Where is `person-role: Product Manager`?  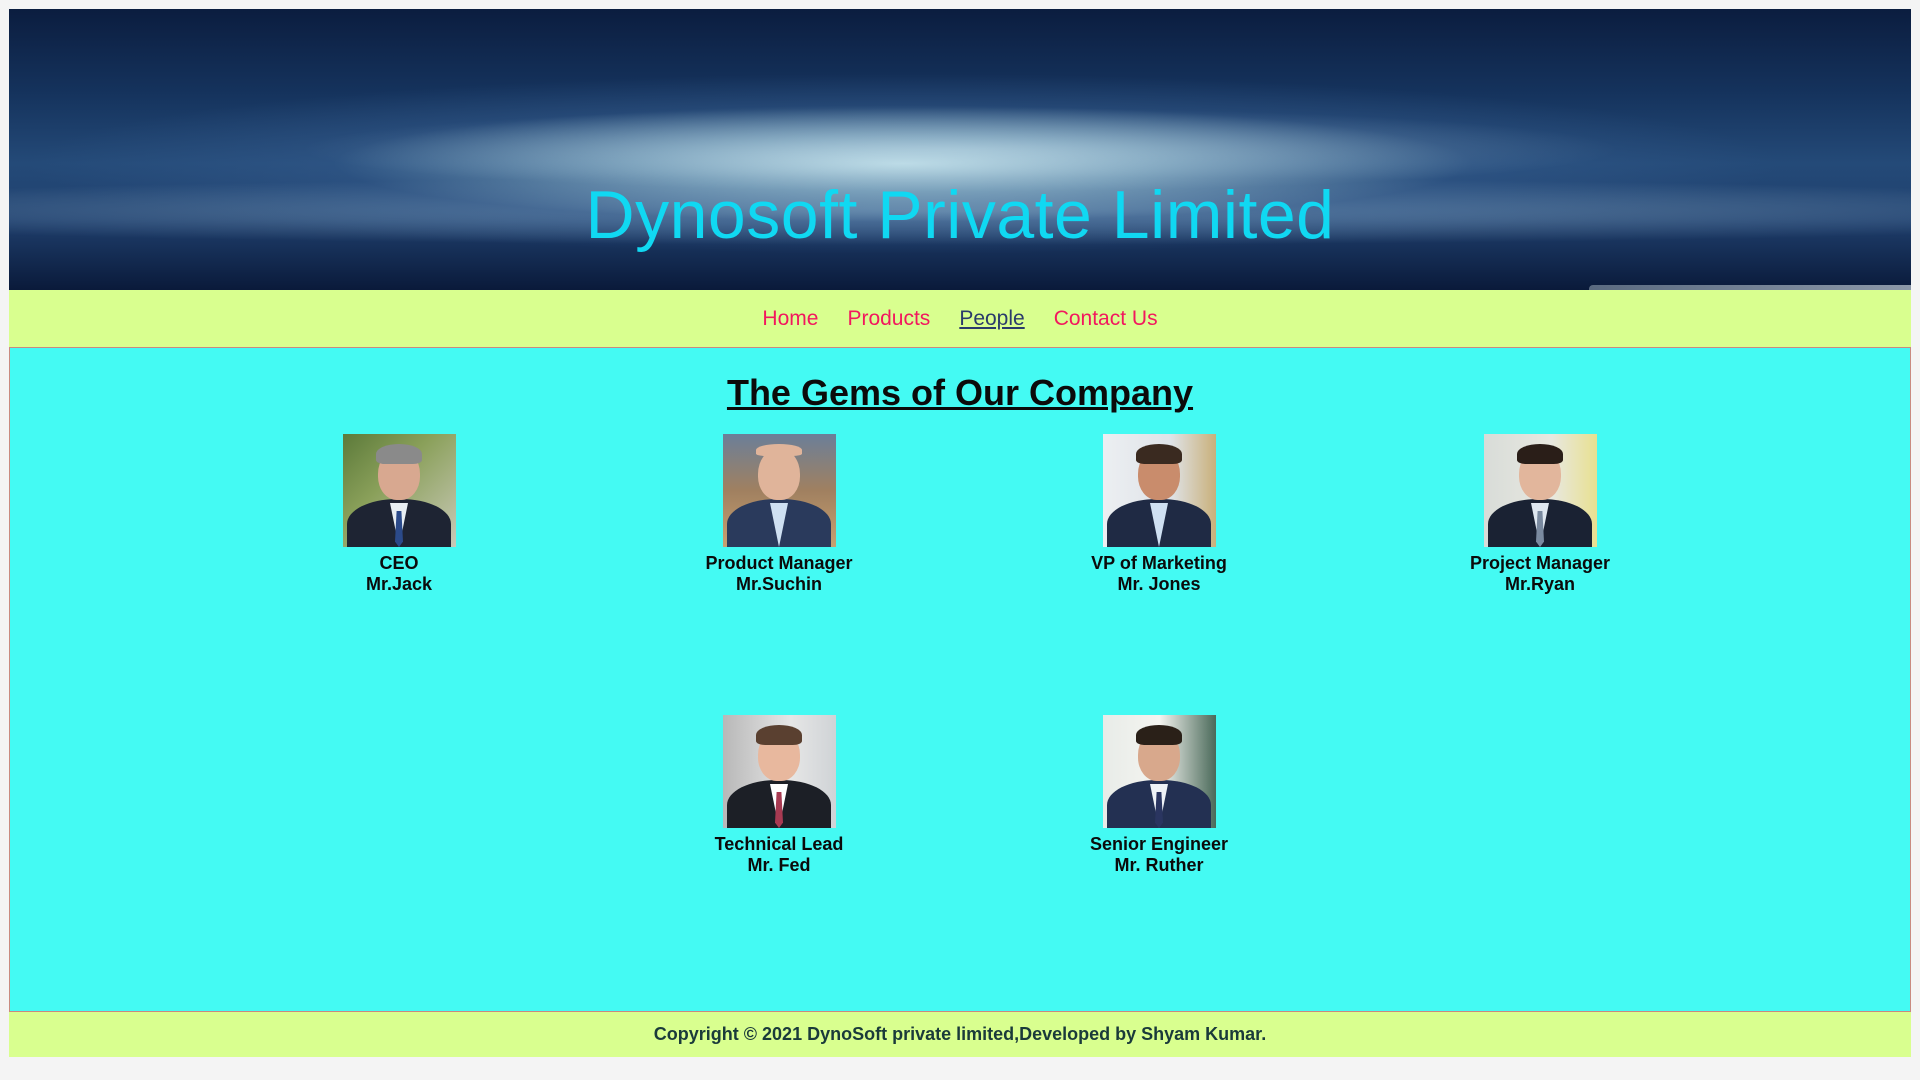
person-role: Product Manager is located at coordinates (779, 563).